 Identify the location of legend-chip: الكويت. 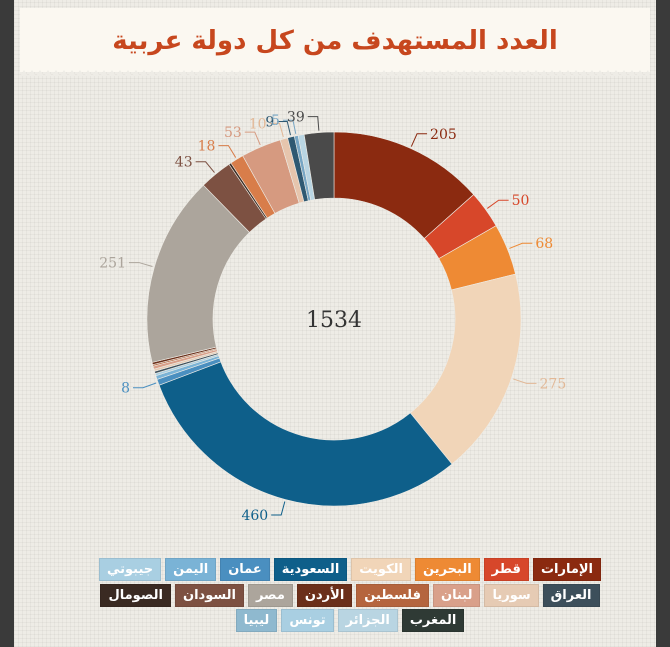
(381, 569).